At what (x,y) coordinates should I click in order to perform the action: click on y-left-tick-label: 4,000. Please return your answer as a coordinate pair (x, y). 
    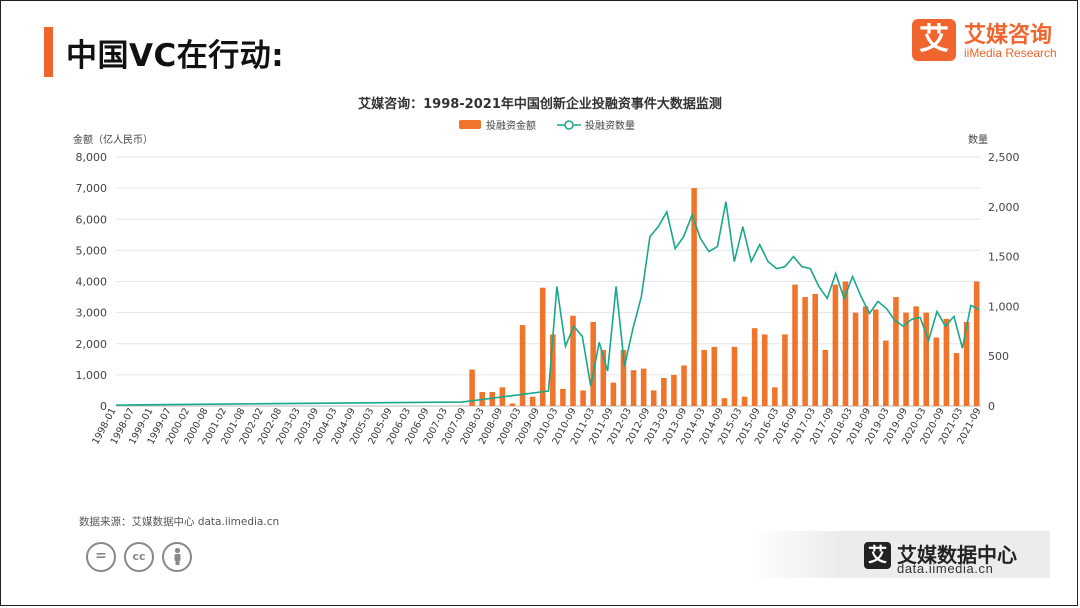
    Looking at the image, I should click on (92, 282).